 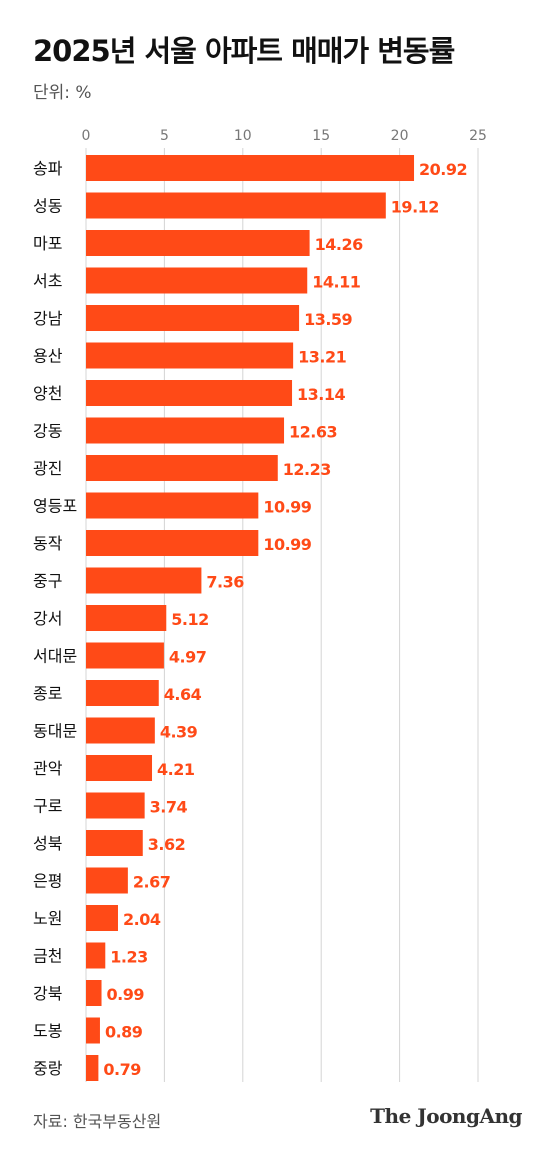 What do you see at coordinates (400, 136) in the screenshot?
I see `x-tick-label: 20` at bounding box center [400, 136].